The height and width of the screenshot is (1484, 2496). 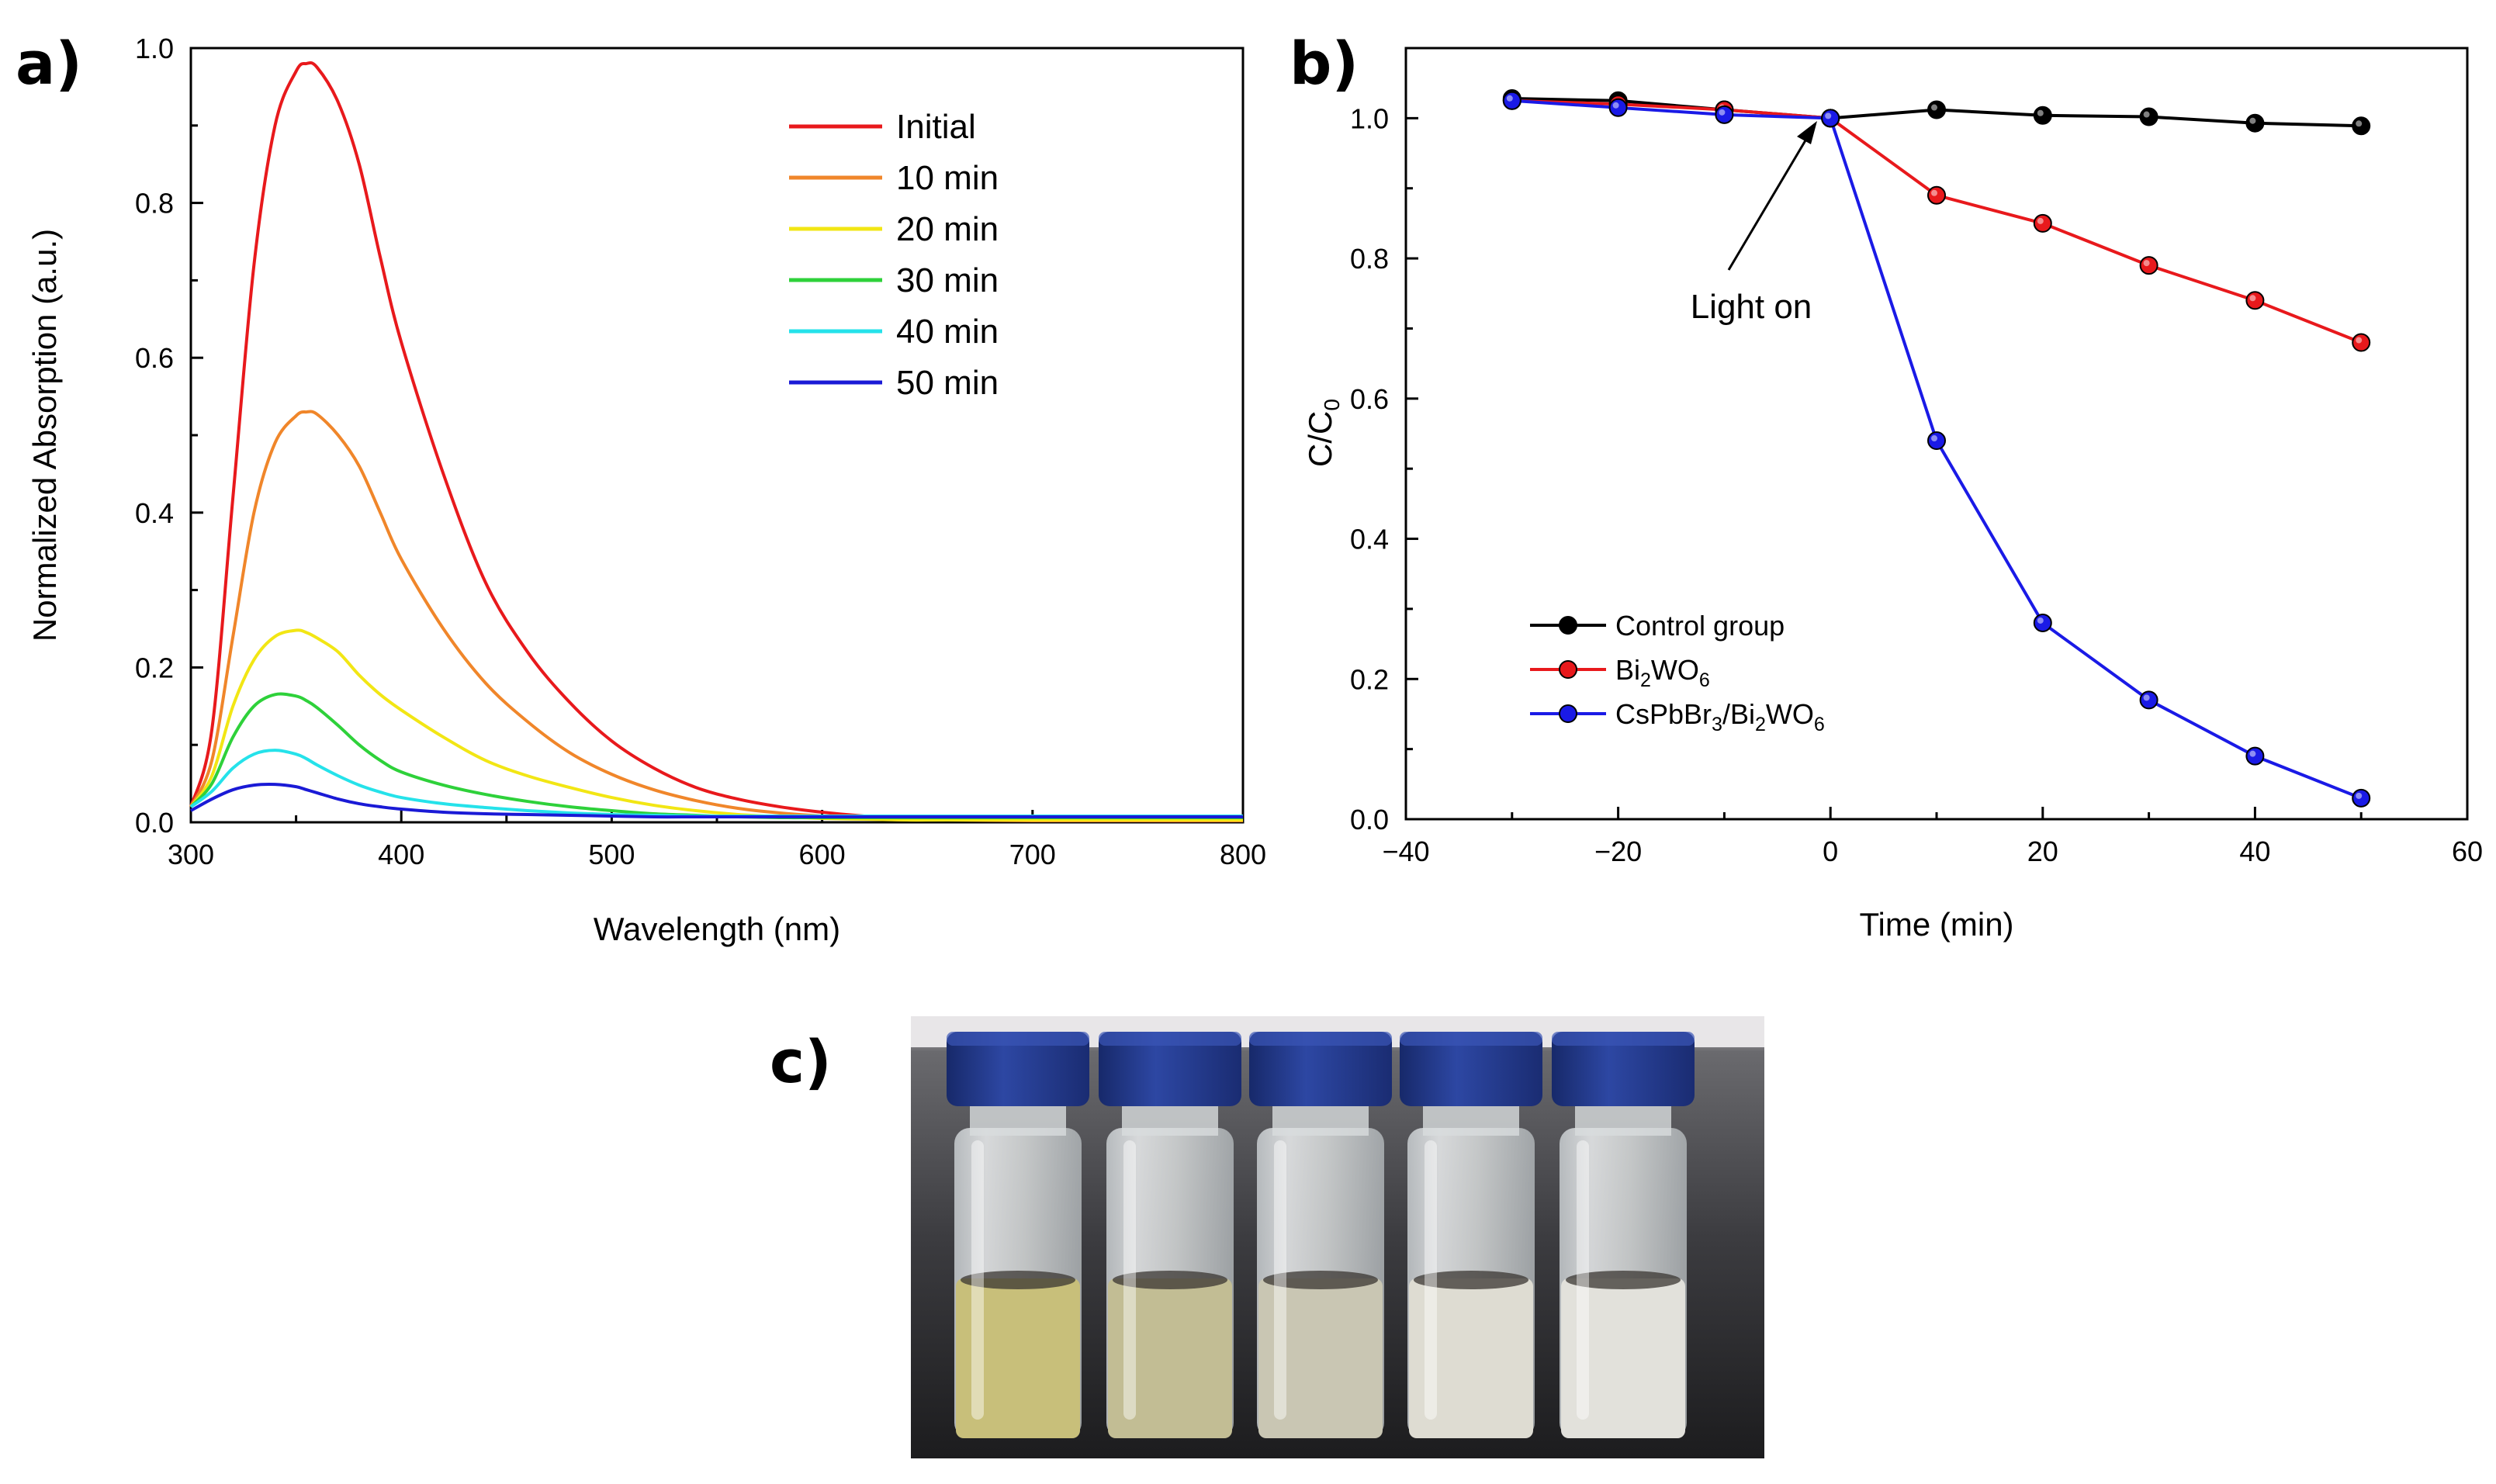 I want to click on panel-b-x-tick-label: −20, so click(x=1618, y=851).